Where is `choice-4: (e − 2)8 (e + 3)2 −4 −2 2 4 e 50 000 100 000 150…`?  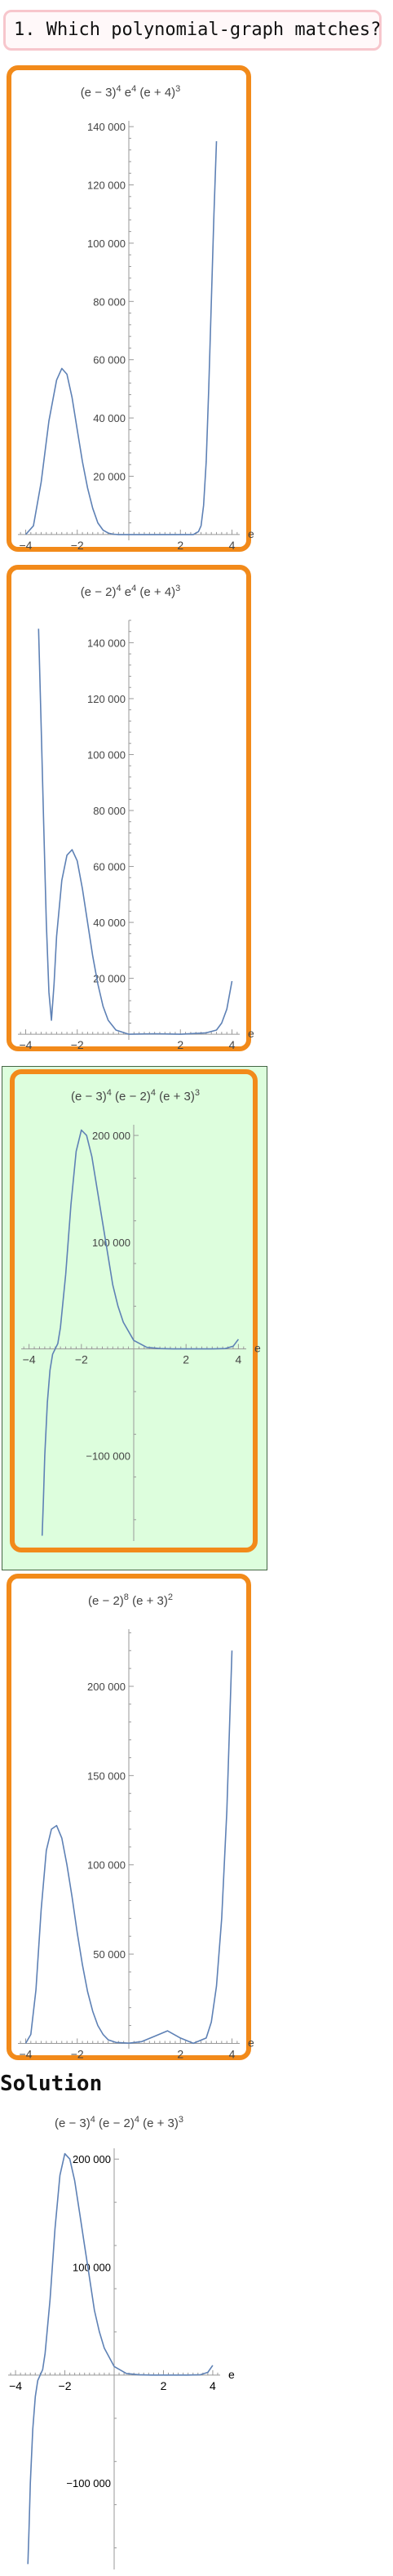 choice-4: (e − 2)8 (e + 3)2 −4 −2 2 4 e 50 000 100 000 150… is located at coordinates (130, 1817).